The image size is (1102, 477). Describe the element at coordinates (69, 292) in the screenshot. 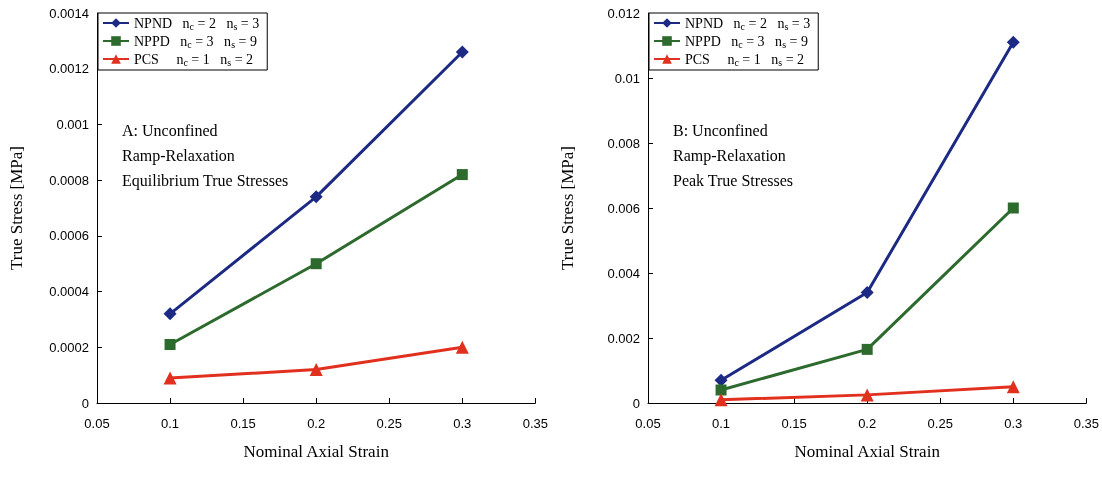

I see `y-tick-label: 0.0004` at that location.